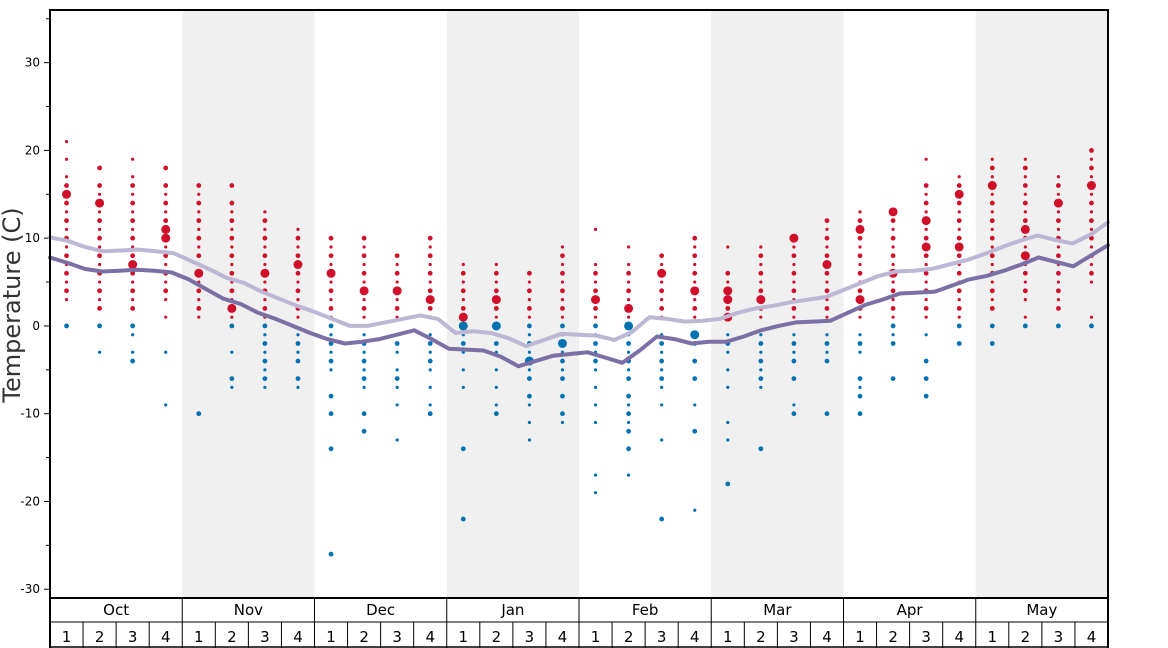 The image size is (1168, 648). Describe the element at coordinates (30, 589) in the screenshot. I see `y-tick-label: -30` at that location.